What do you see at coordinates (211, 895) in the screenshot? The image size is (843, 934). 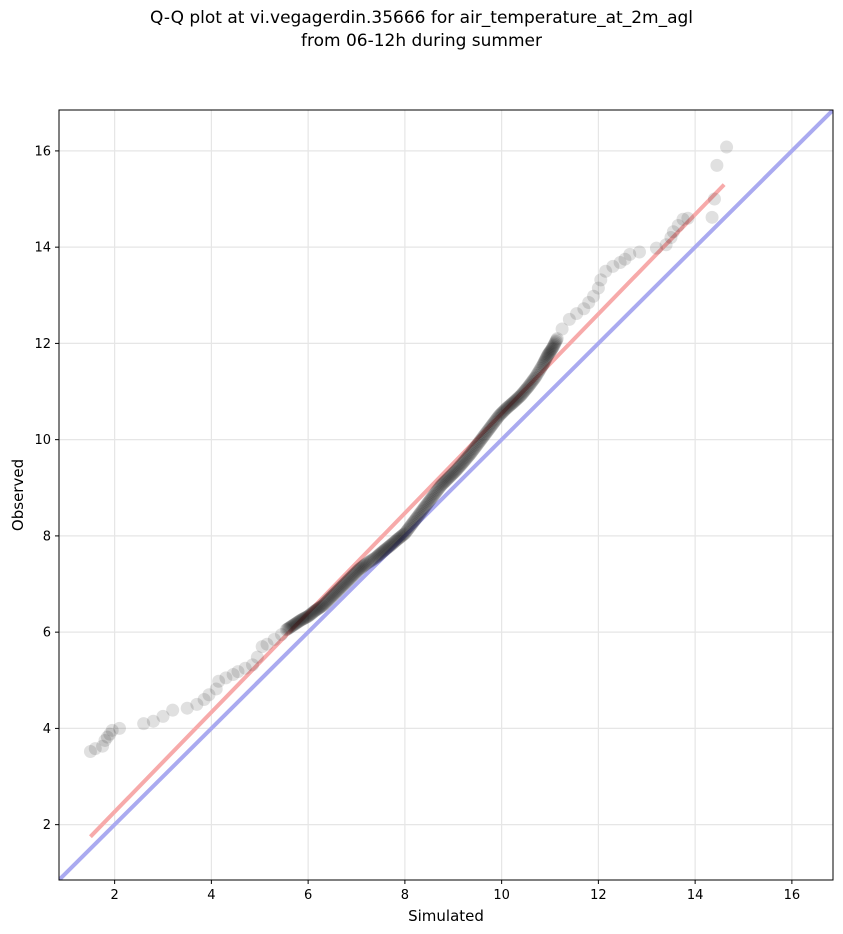 I see `x-tick-label: 4` at bounding box center [211, 895].